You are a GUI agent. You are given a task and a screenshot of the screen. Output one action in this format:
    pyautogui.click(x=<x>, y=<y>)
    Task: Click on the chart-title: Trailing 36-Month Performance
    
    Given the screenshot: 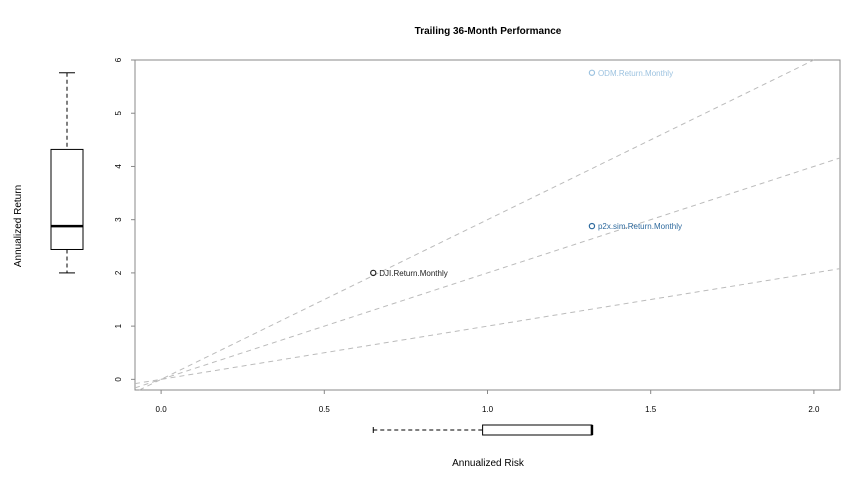 What is the action you would take?
    pyautogui.click(x=488, y=31)
    